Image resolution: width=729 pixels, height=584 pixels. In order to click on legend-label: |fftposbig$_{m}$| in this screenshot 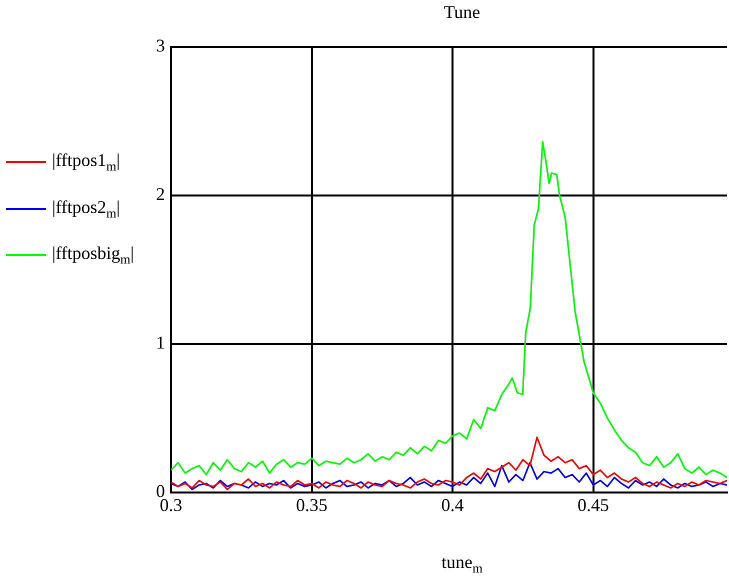, I will do `click(93, 255)`.